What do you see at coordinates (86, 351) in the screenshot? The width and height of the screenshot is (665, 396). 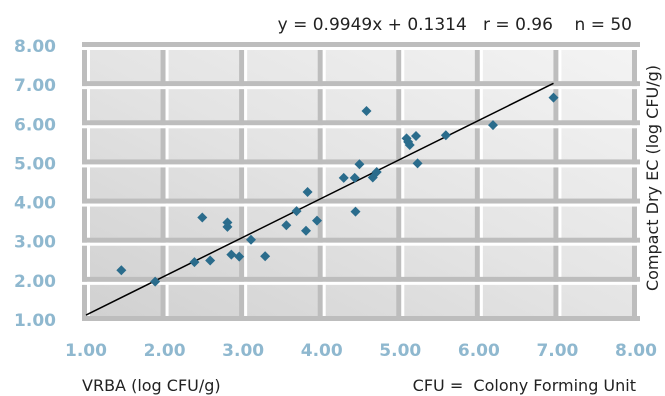 I see `x-tick-label: 1.00` at bounding box center [86, 351].